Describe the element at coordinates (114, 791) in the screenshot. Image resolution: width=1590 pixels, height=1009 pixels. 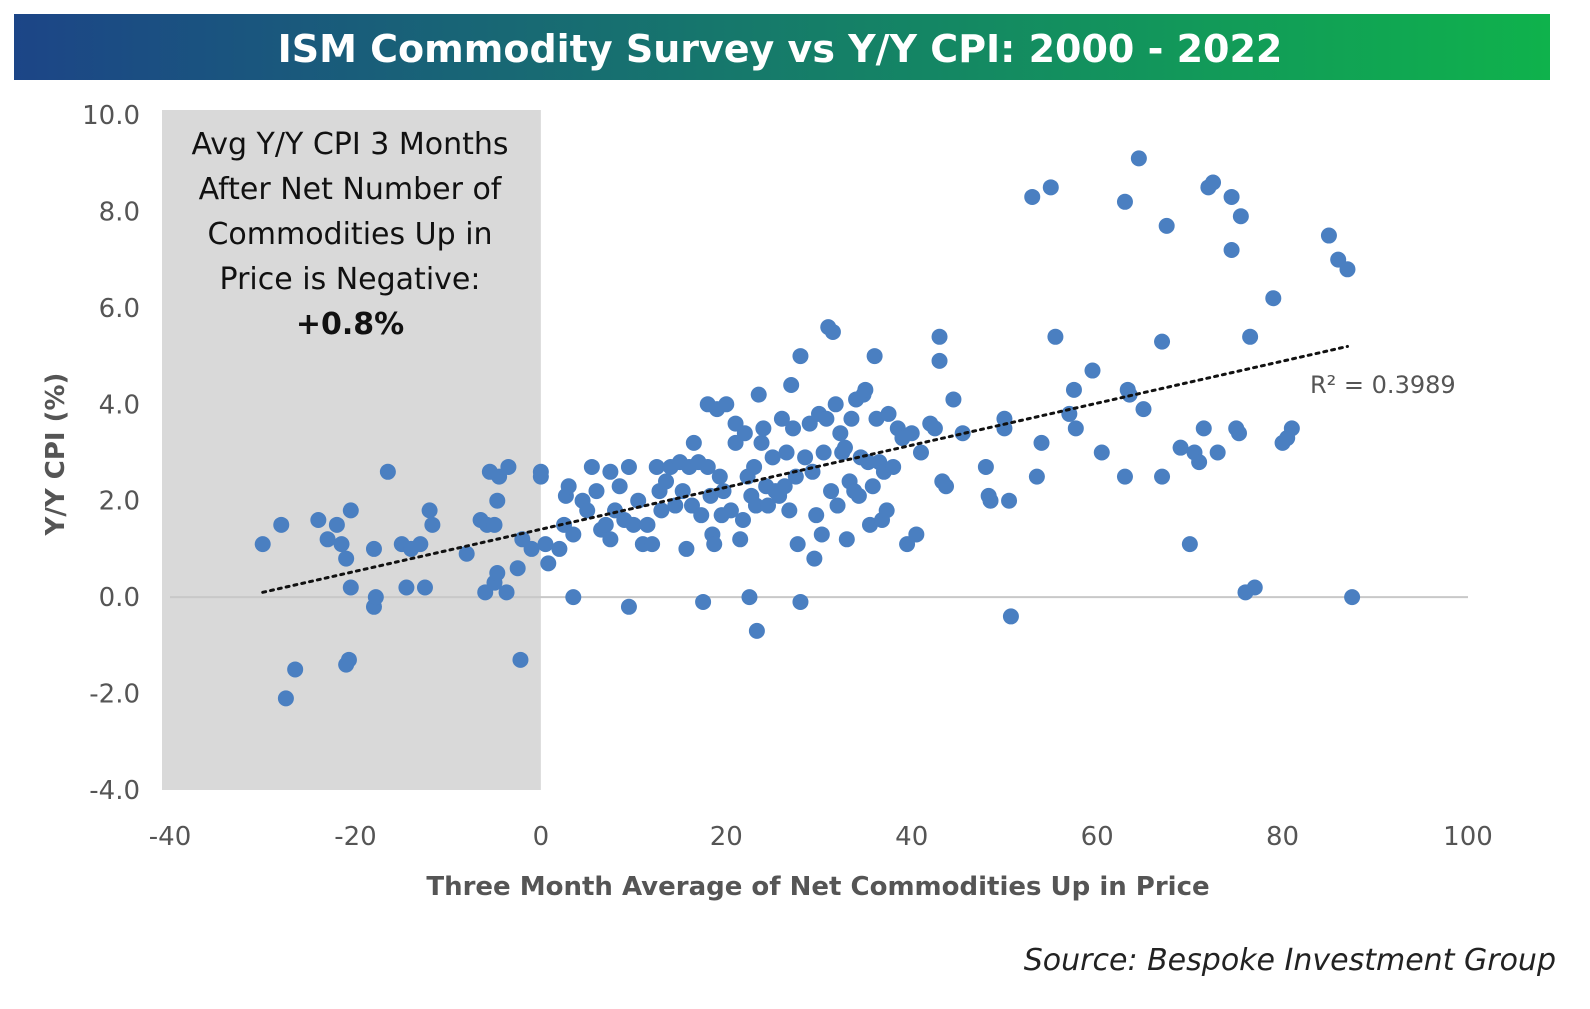
I see `y-tick-label: -4.0` at that location.